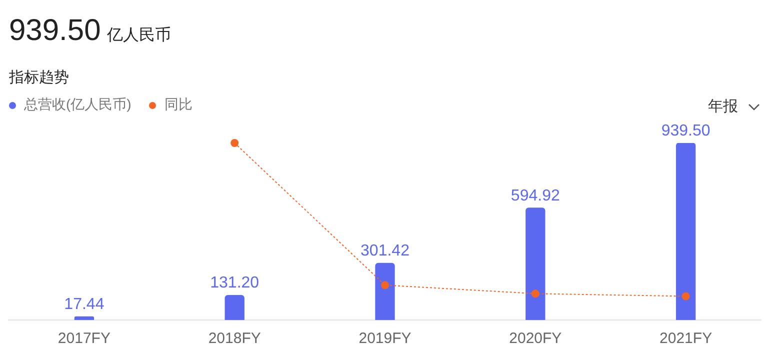 Image resolution: width=776 pixels, height=358 pixels. I want to click on chart-title: 939.50 亿人民币, so click(90, 30).